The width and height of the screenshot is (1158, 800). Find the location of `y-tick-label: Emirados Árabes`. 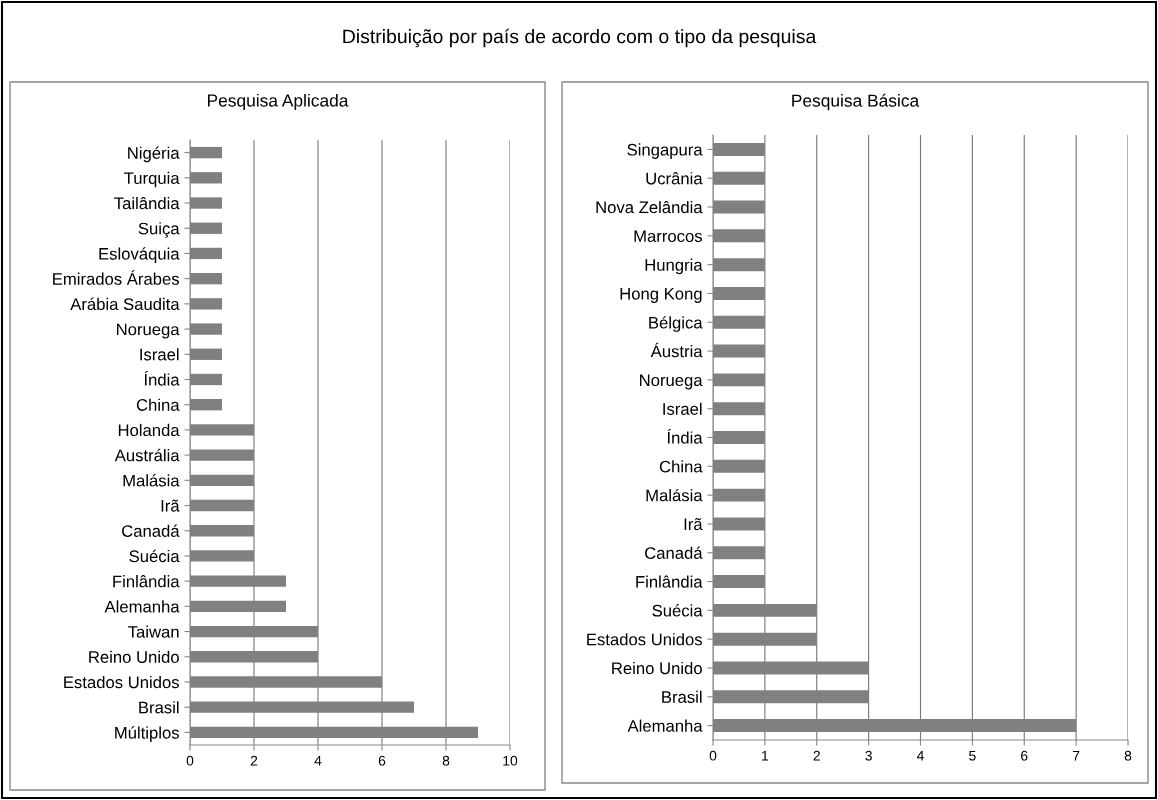

y-tick-label: Emirados Árabes is located at coordinates (116, 277).